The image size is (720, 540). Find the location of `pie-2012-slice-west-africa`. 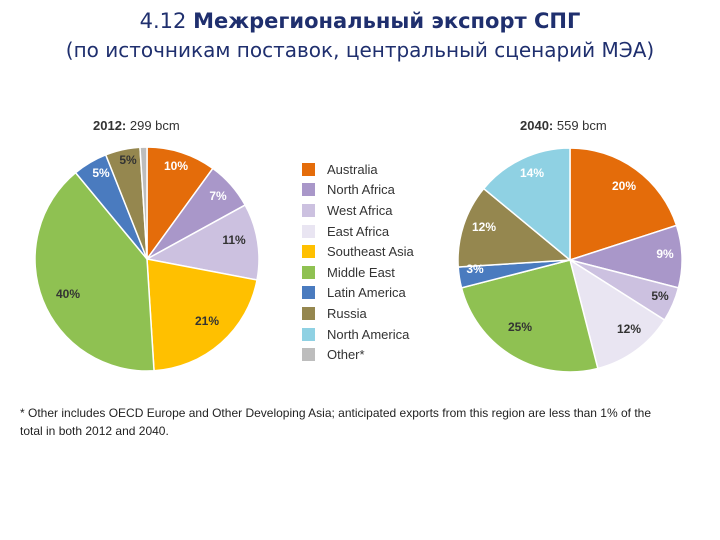

pie-2012-slice-west-africa is located at coordinates (202, 242).